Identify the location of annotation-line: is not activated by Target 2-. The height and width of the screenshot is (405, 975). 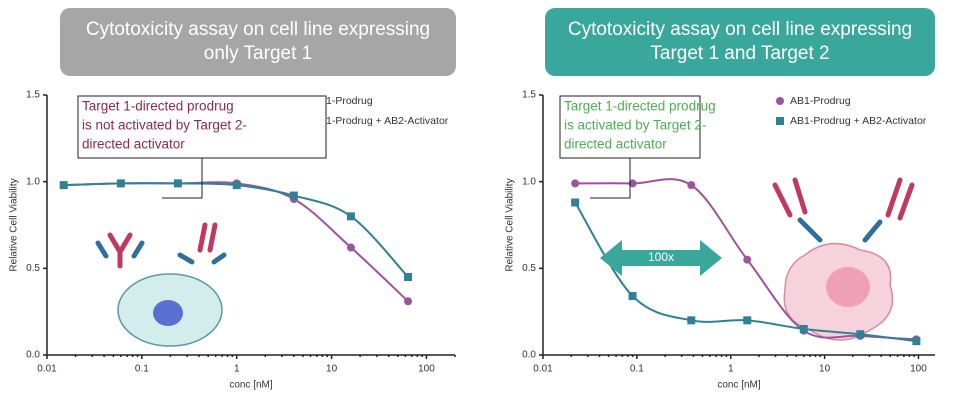
(164, 125).